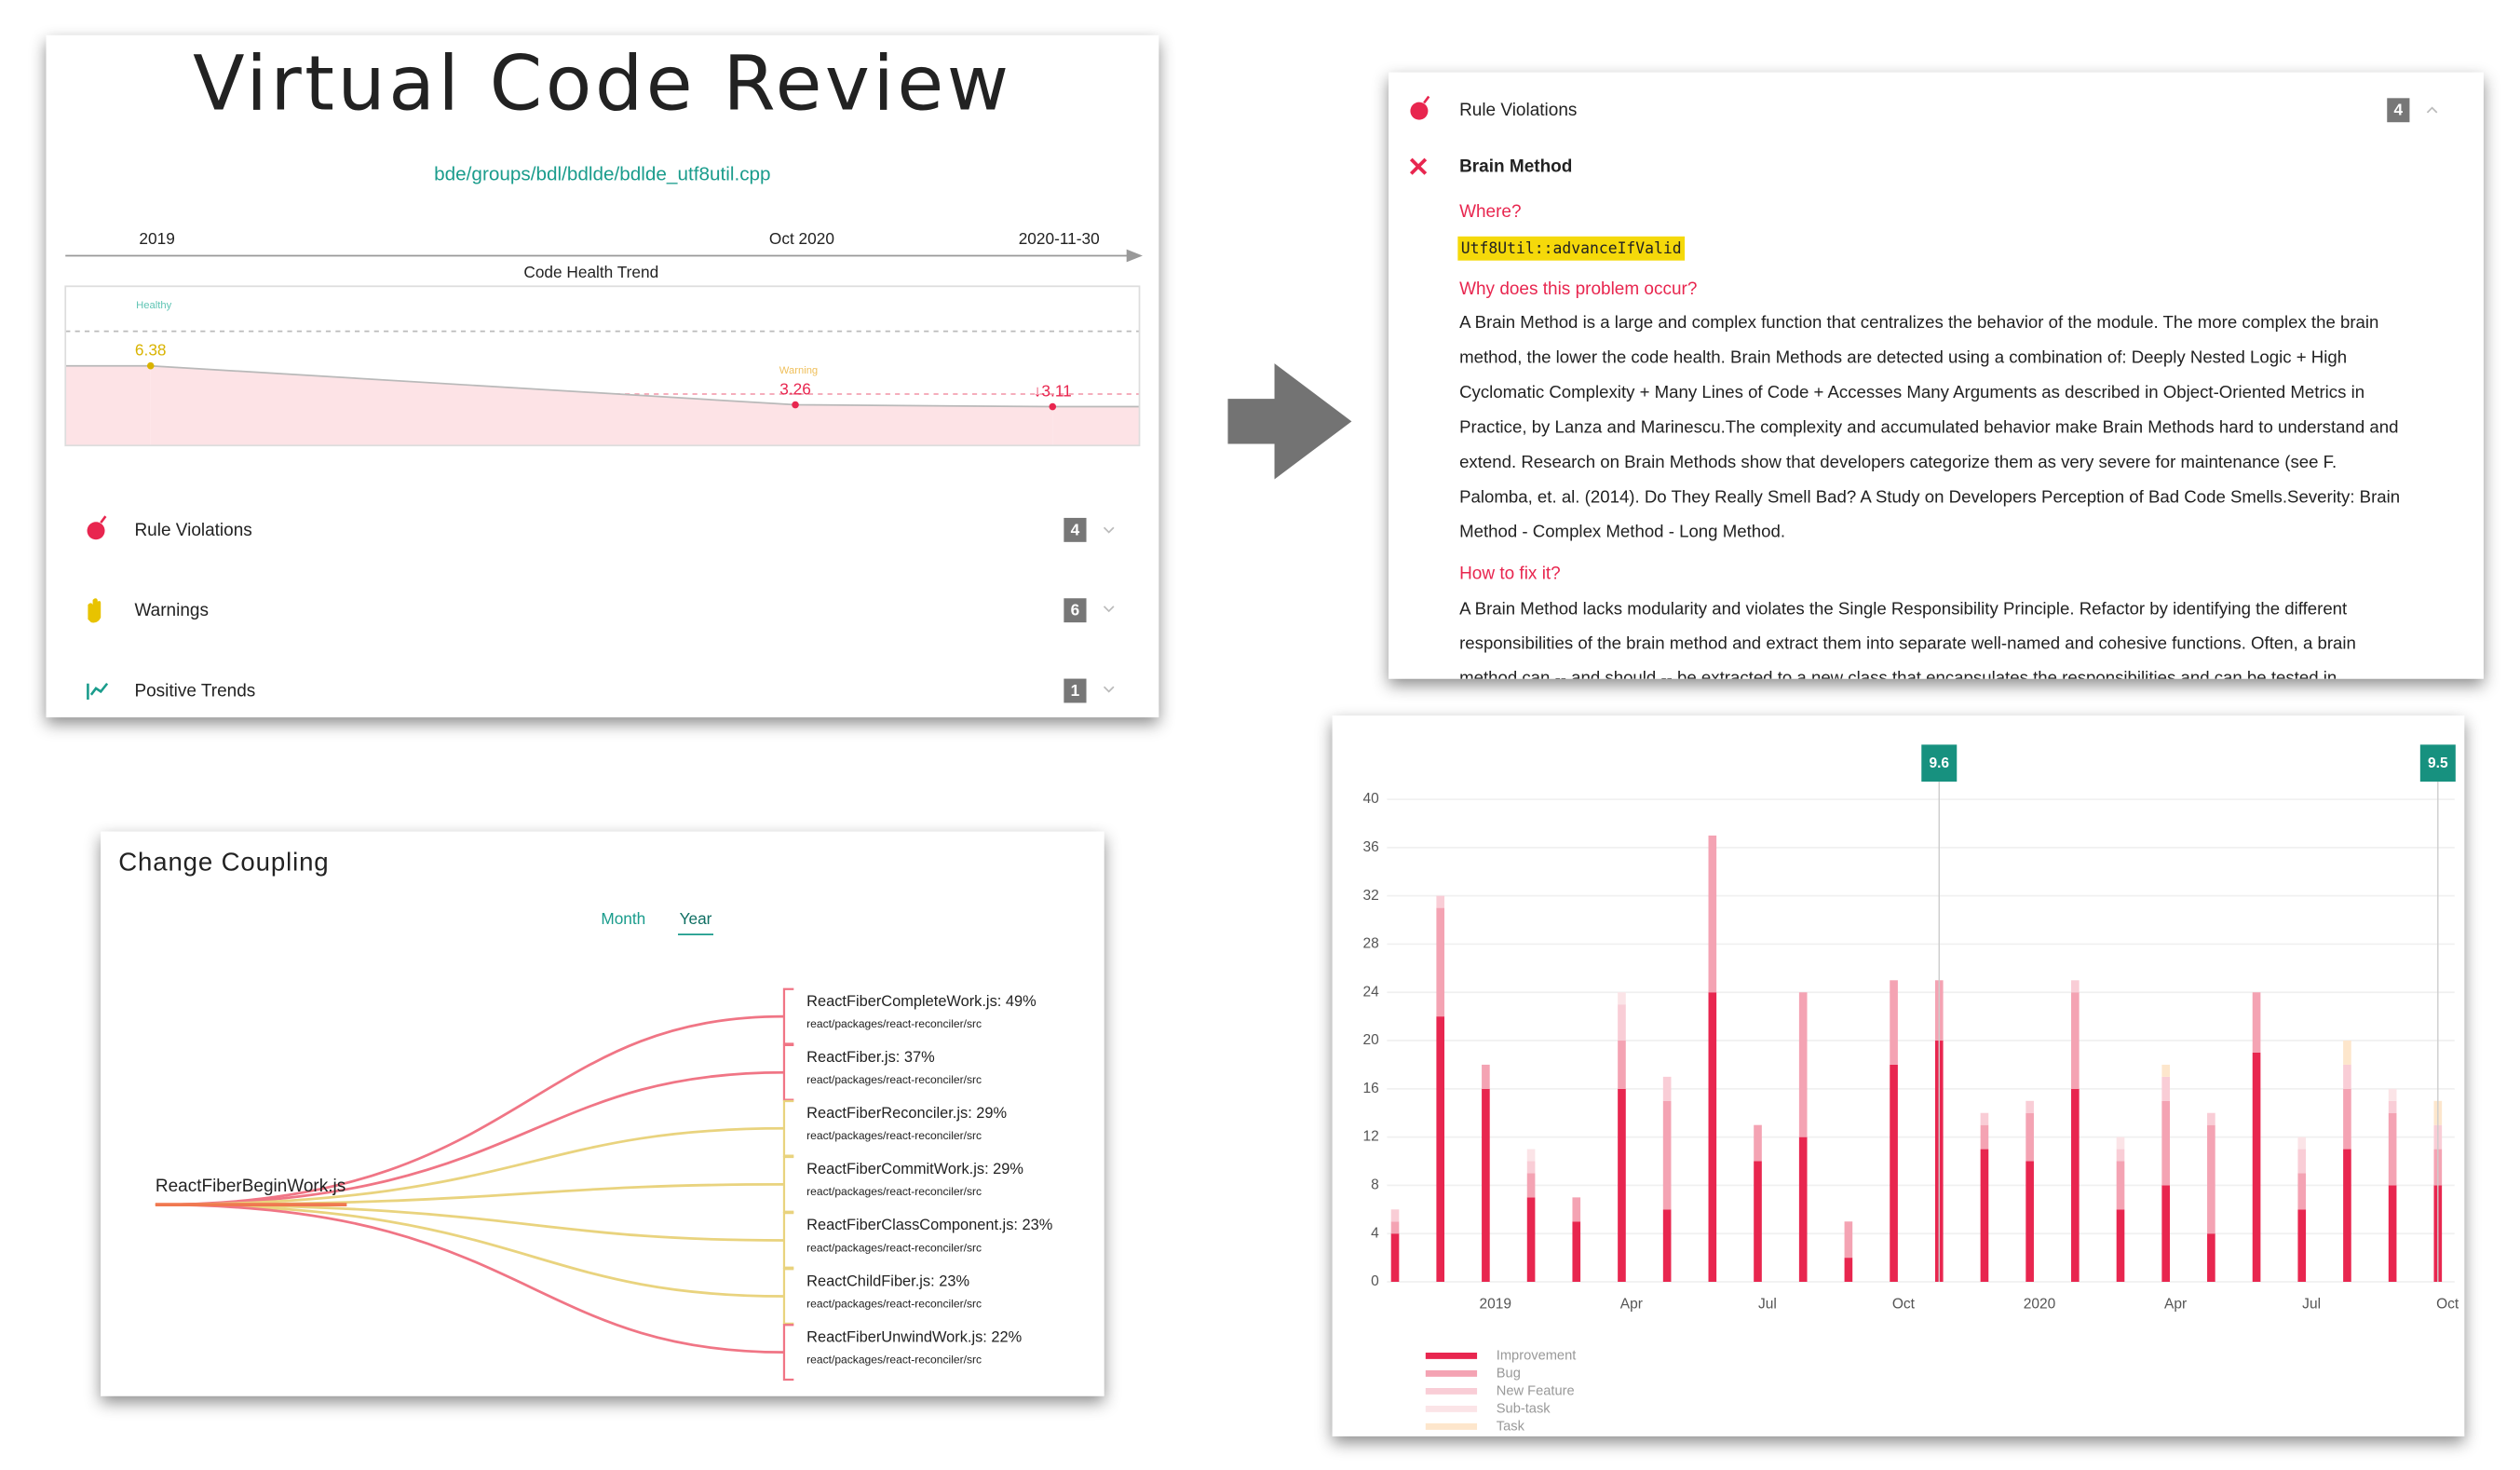 The image size is (2520, 1470). What do you see at coordinates (1370, 1088) in the screenshot?
I see `y-tick-label: 16` at bounding box center [1370, 1088].